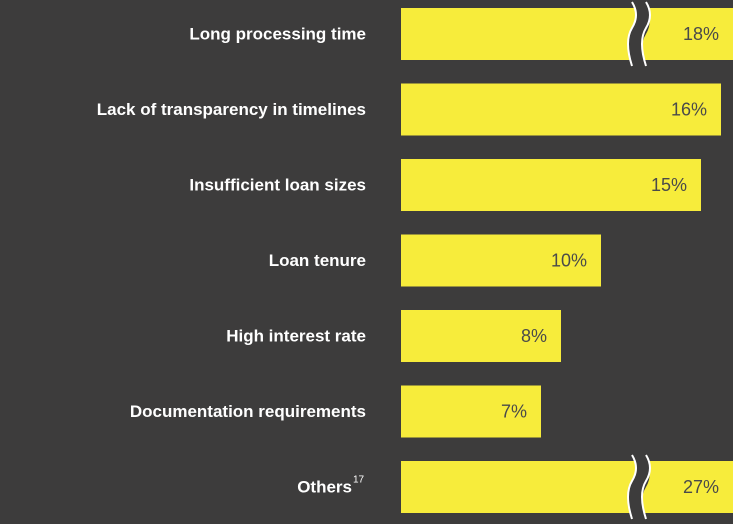 The image size is (733, 524). Describe the element at coordinates (248, 411) in the screenshot. I see `category-label: Documentation requirements` at that location.